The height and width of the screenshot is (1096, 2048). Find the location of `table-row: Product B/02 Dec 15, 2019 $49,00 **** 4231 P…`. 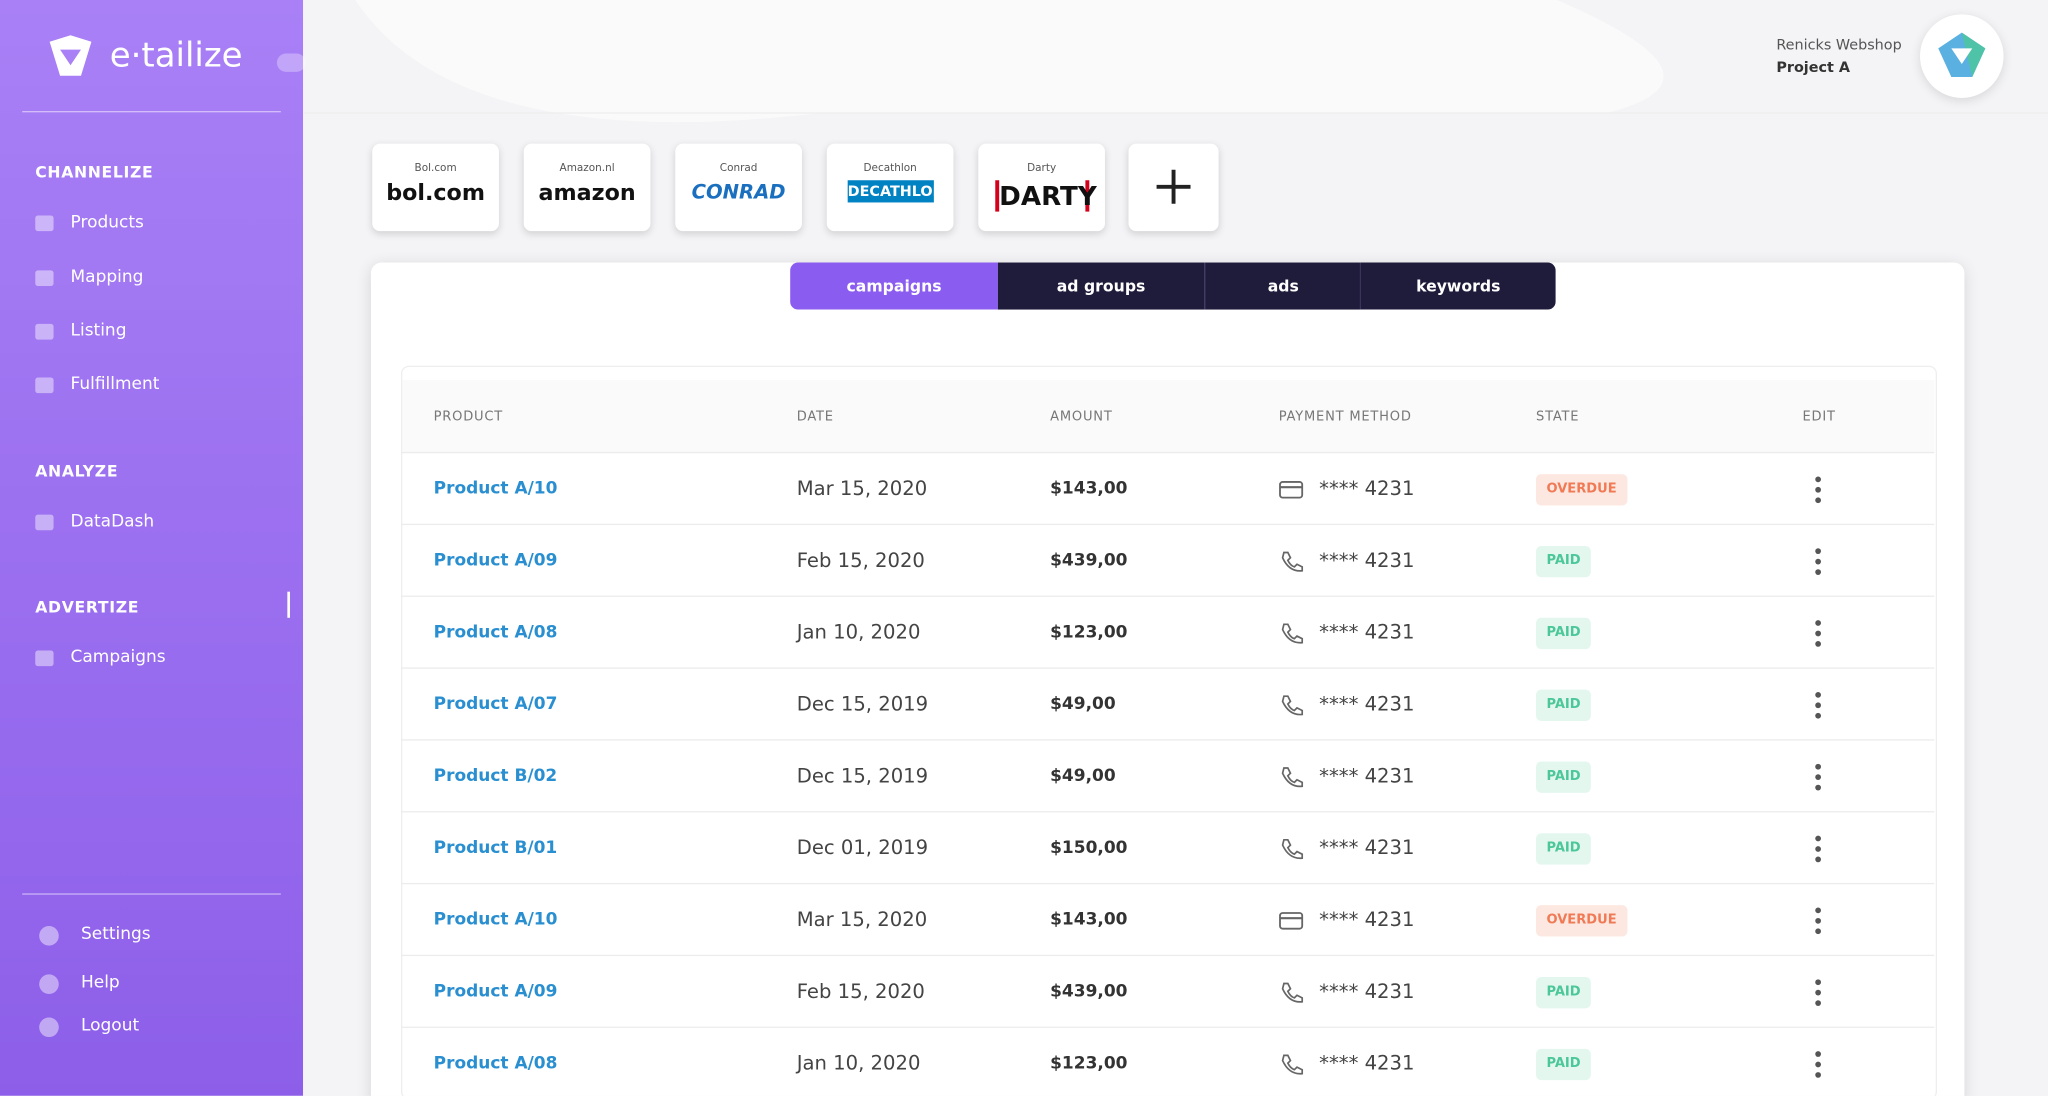

table-row: Product B/02 Dec 15, 2019 $49,00 **** 4231 P… is located at coordinates (1167, 775).